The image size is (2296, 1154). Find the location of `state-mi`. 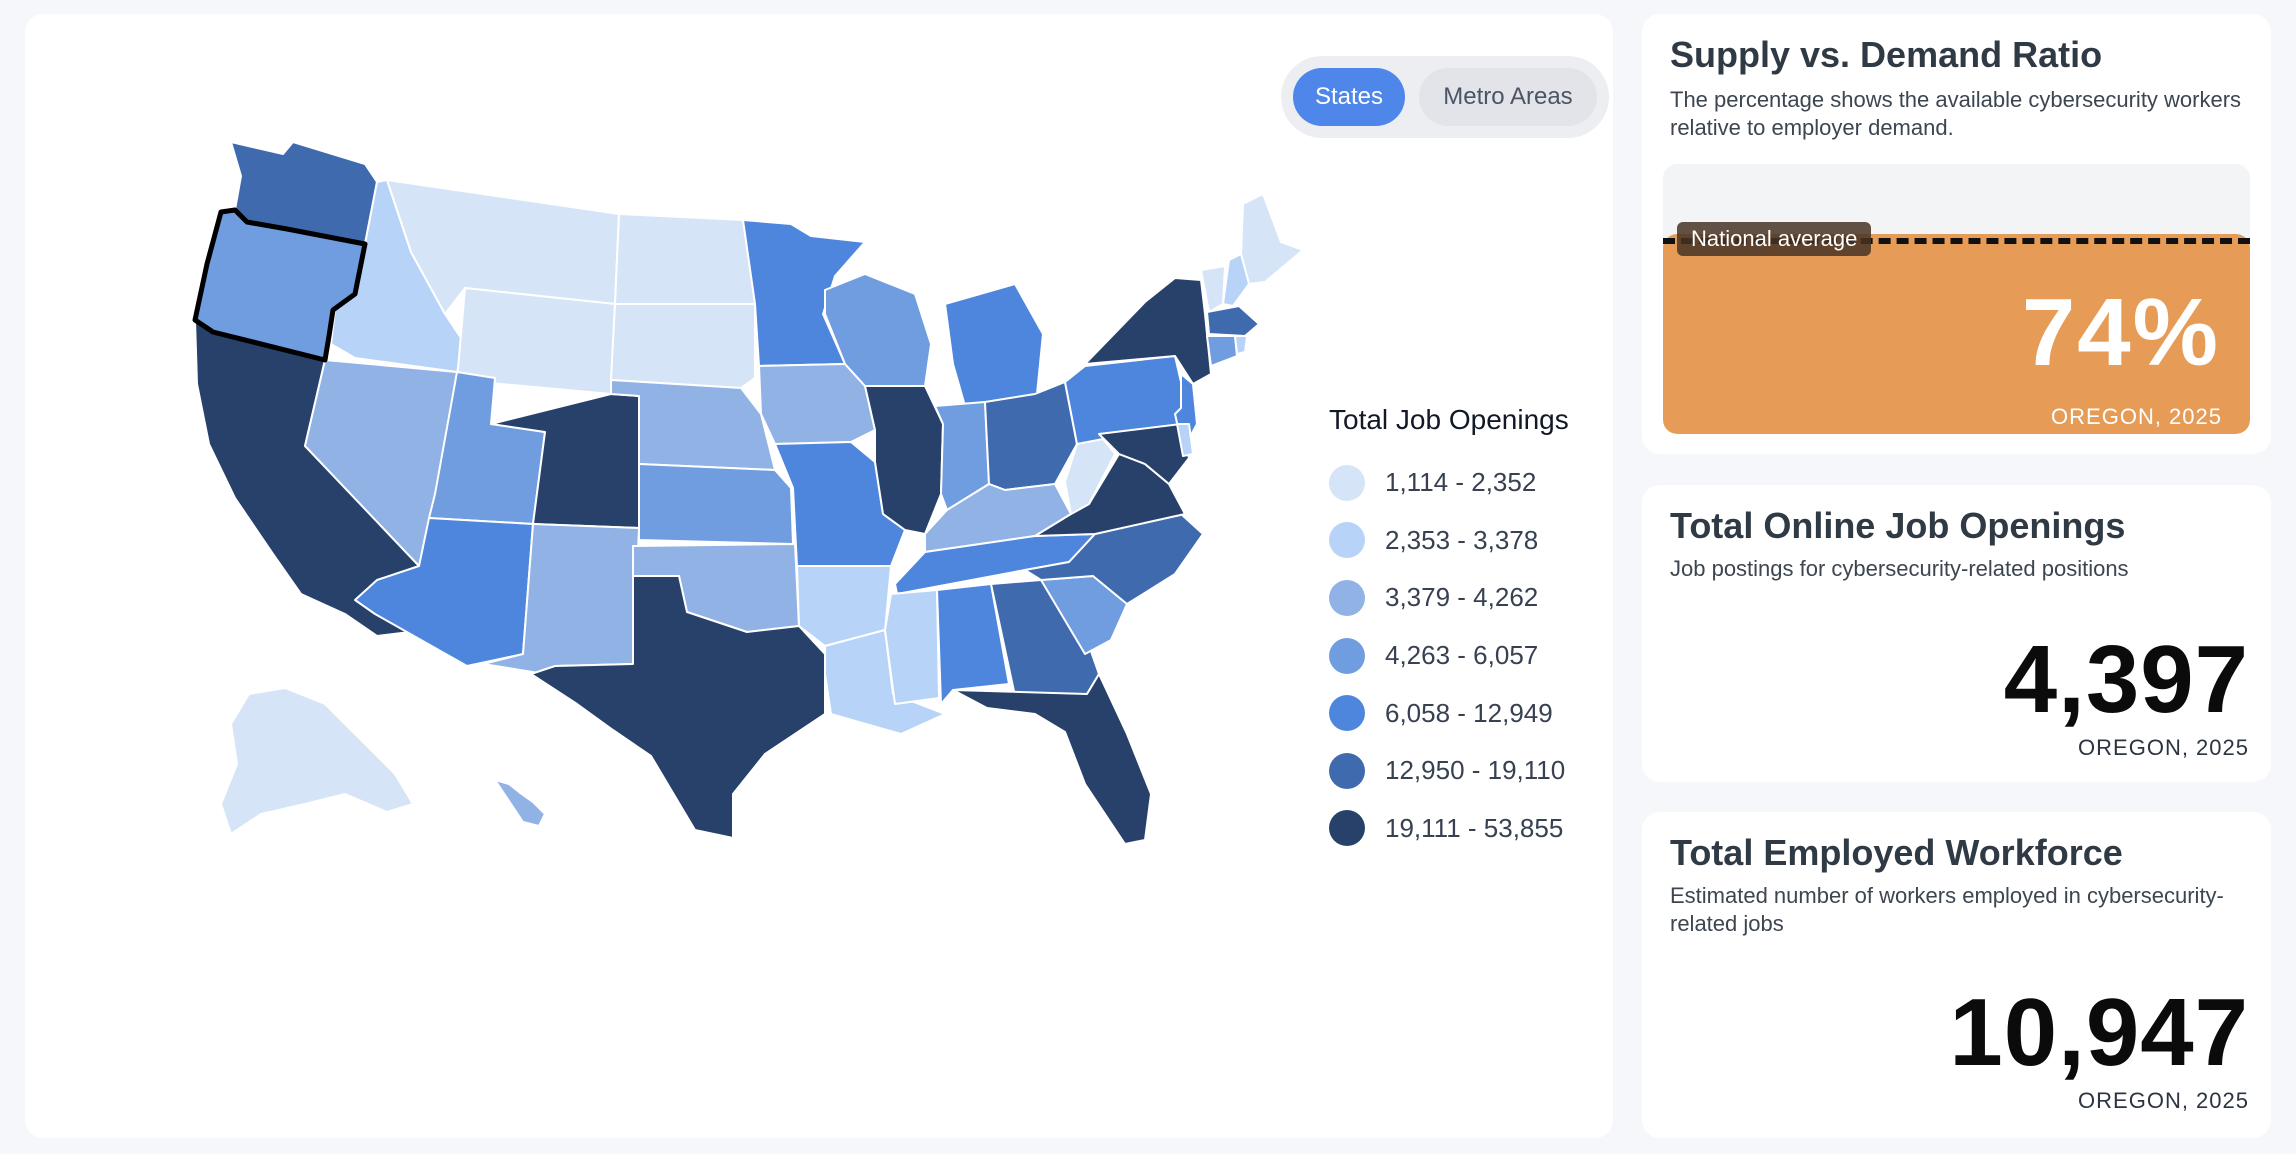

state-mi is located at coordinates (994, 345).